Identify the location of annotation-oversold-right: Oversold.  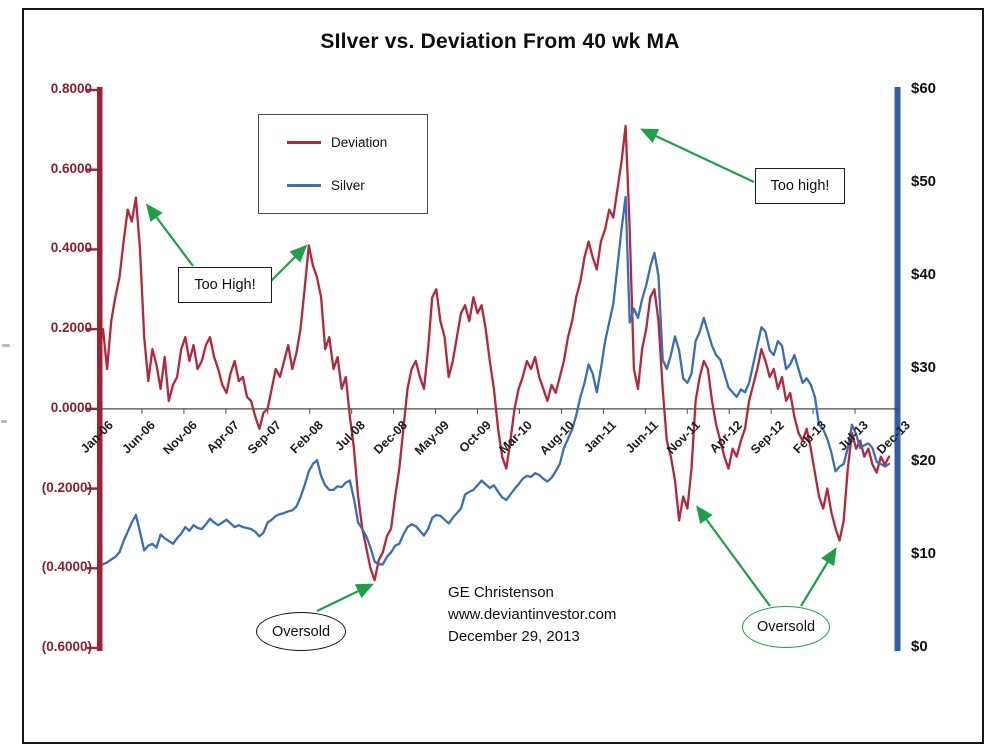
(786, 627).